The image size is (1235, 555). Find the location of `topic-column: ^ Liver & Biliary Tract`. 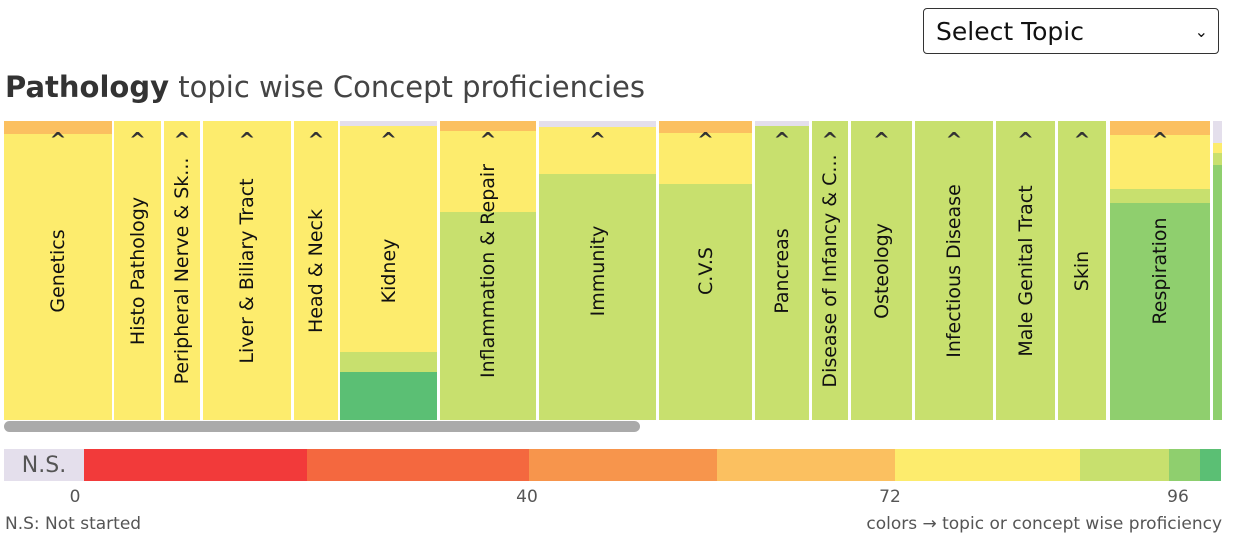

topic-column: ^ Liver & Biliary Tract is located at coordinates (247, 270).